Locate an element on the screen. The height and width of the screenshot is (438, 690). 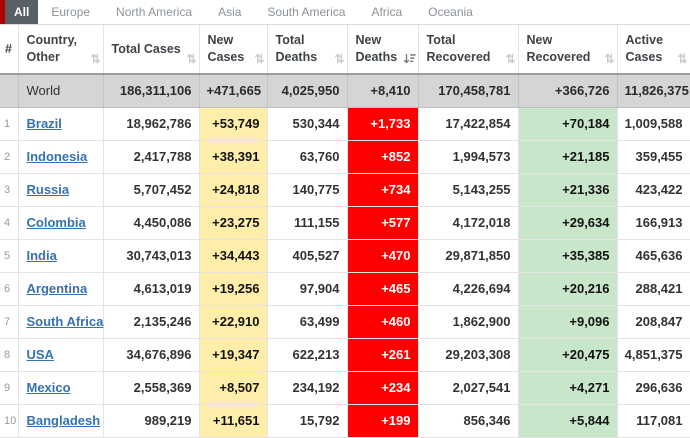
column-header-rank: # is located at coordinates (9, 50).